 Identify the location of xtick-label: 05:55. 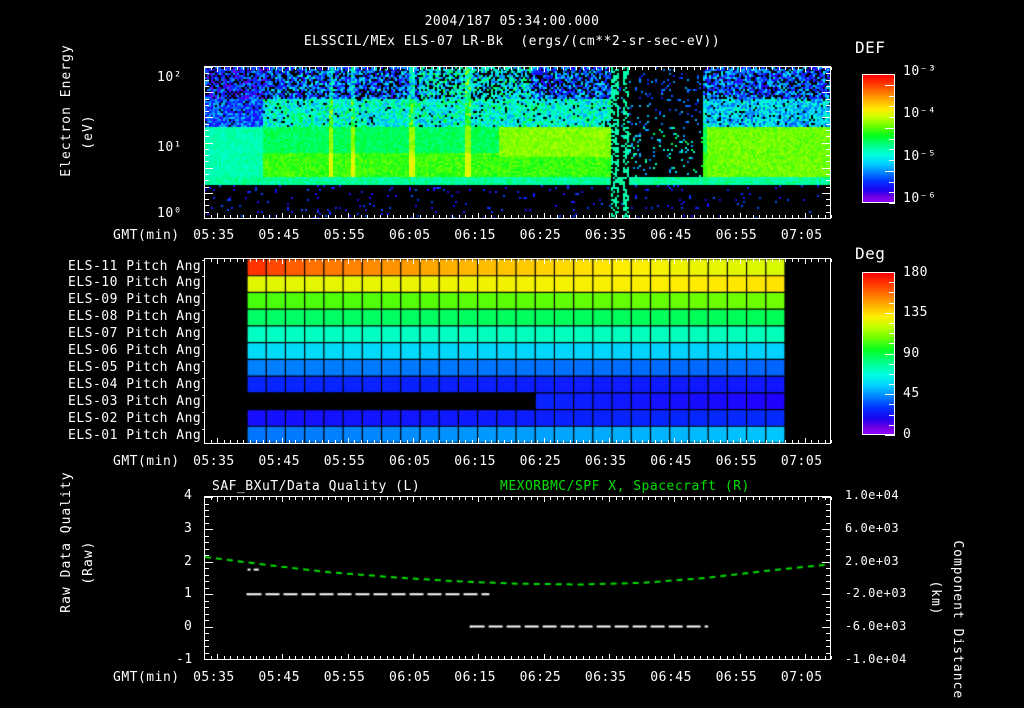
(344, 677).